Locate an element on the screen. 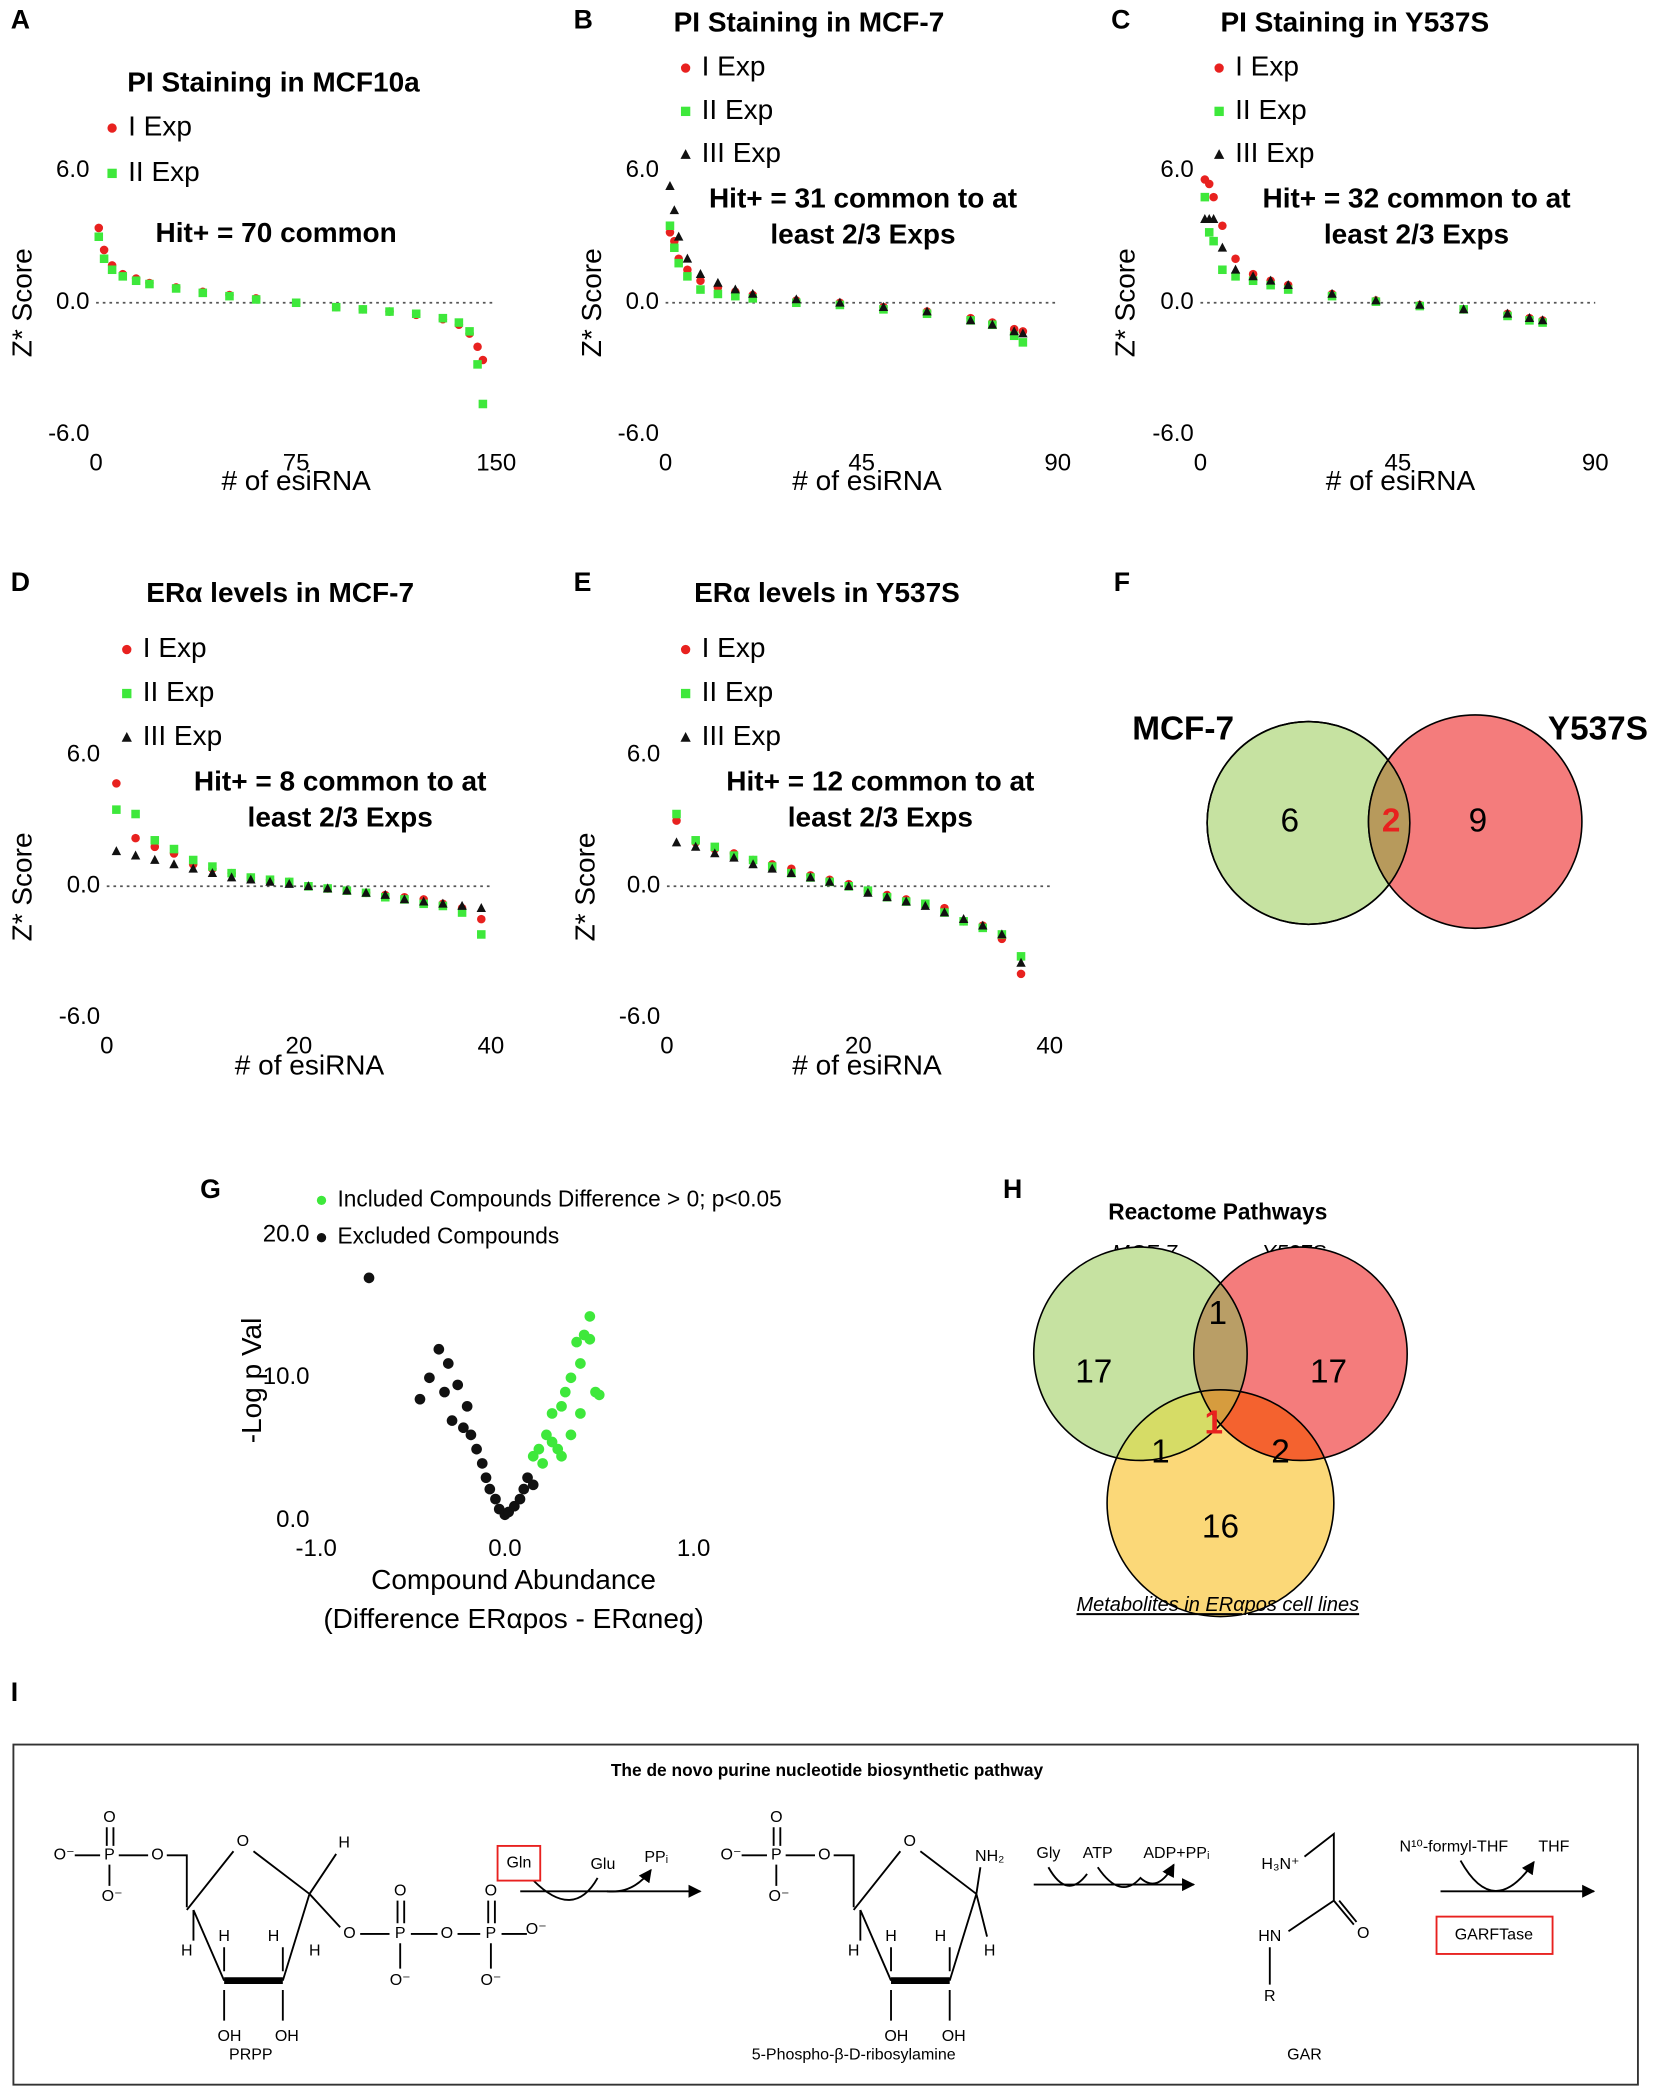 The image size is (1654, 2086). compound-name: 5-Phospho-β-D-ribosylamine is located at coordinates (854, 2055).